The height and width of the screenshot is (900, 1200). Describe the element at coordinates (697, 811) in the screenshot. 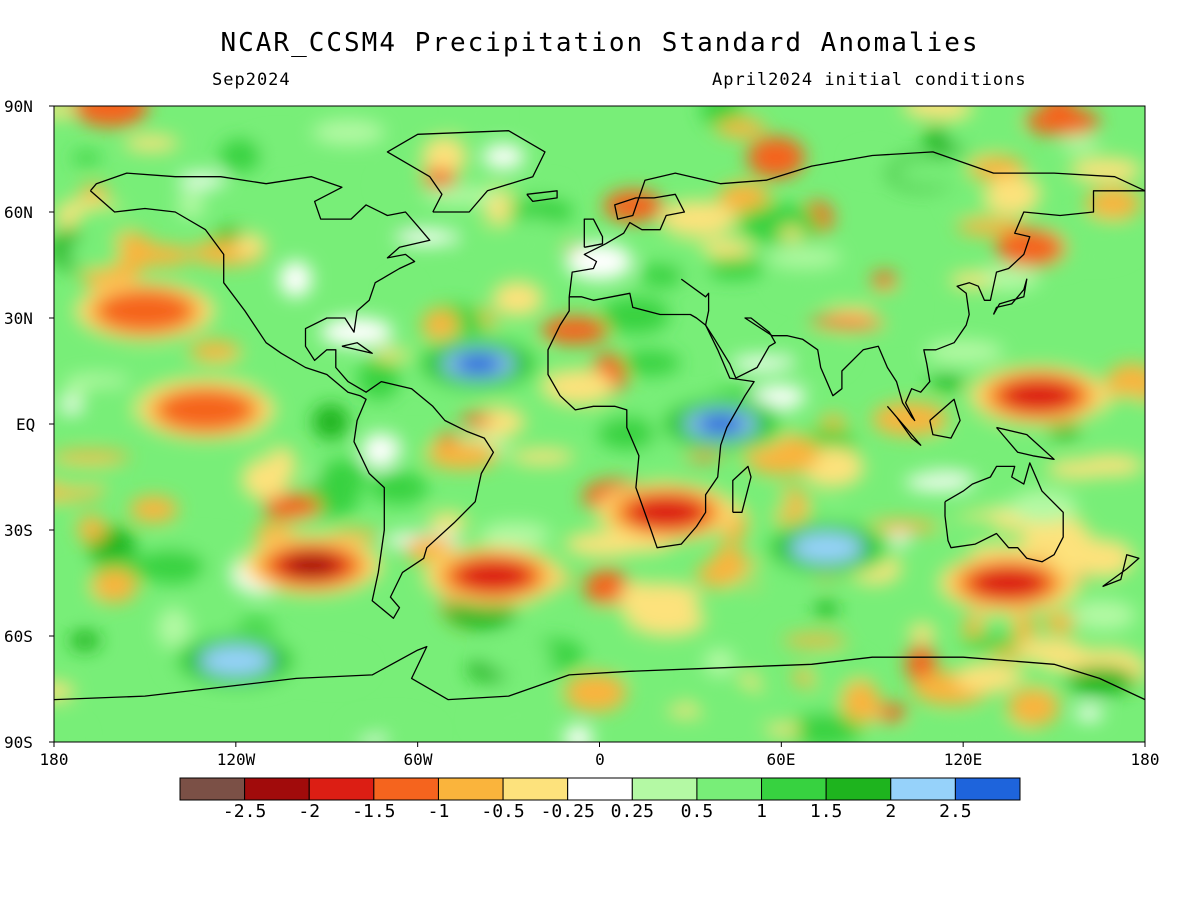

I see `colorbar-label: 0.5` at that location.